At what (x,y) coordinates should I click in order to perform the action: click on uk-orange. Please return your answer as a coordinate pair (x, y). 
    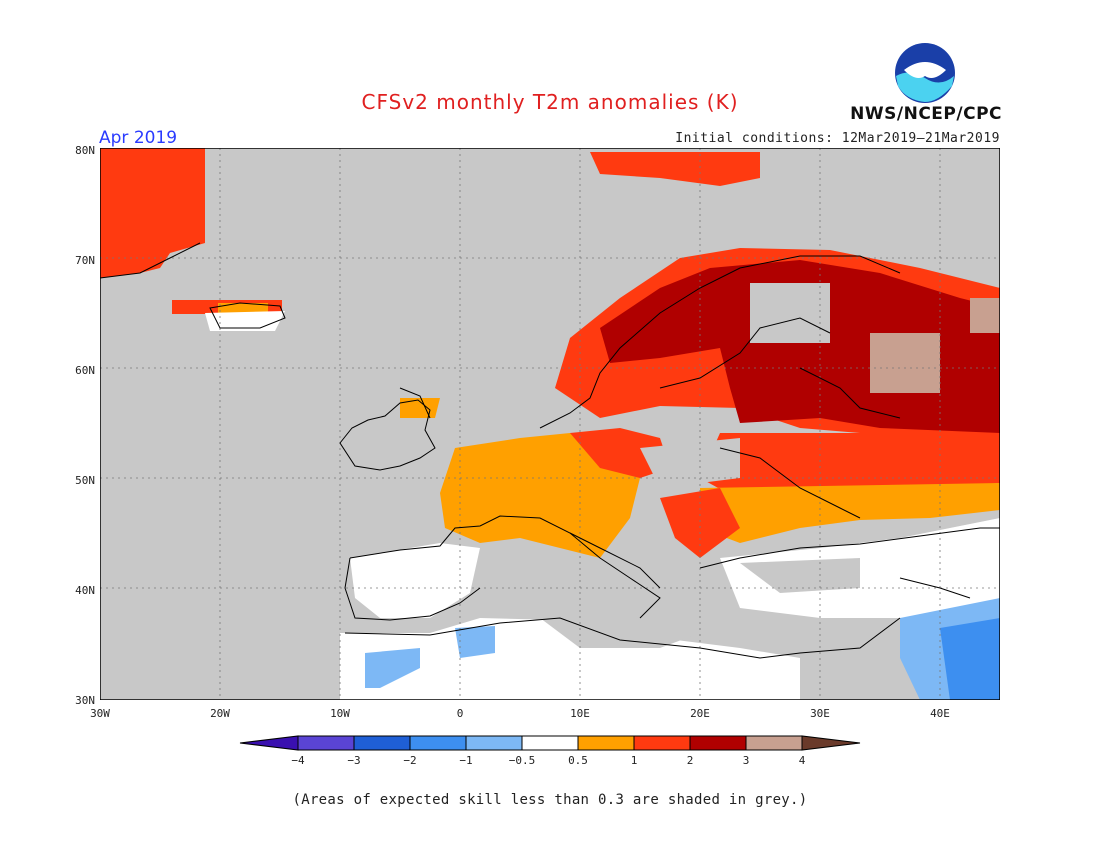
    Looking at the image, I should click on (420, 408).